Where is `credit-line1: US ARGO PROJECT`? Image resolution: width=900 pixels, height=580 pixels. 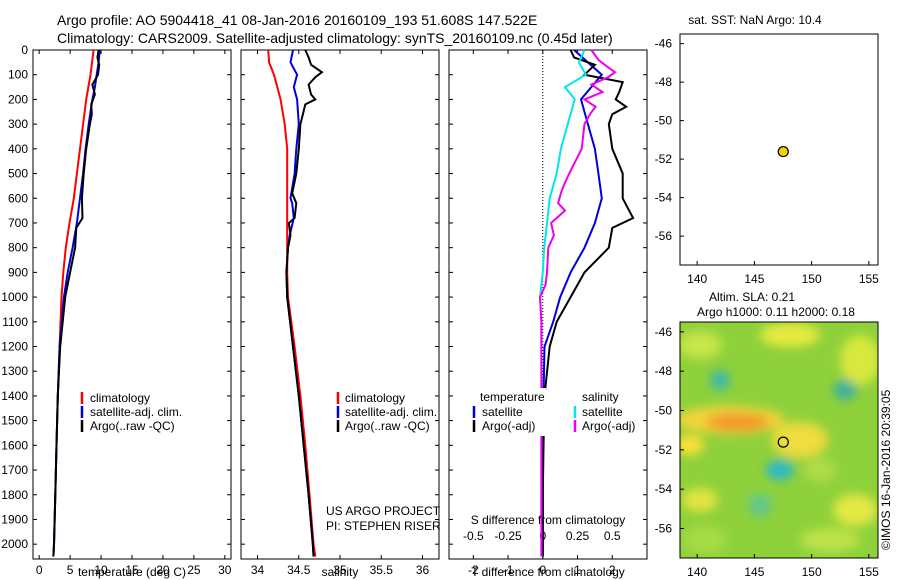 credit-line1: US ARGO PROJECT is located at coordinates (383, 511).